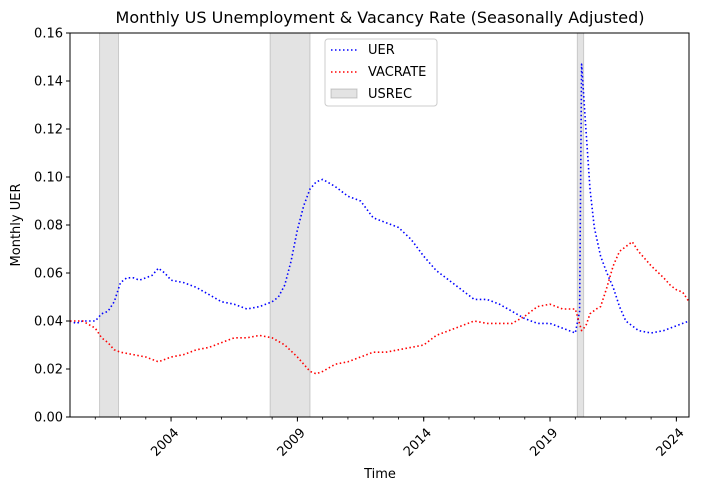  What do you see at coordinates (381, 50) in the screenshot?
I see `legend-label-uer: UER` at bounding box center [381, 50].